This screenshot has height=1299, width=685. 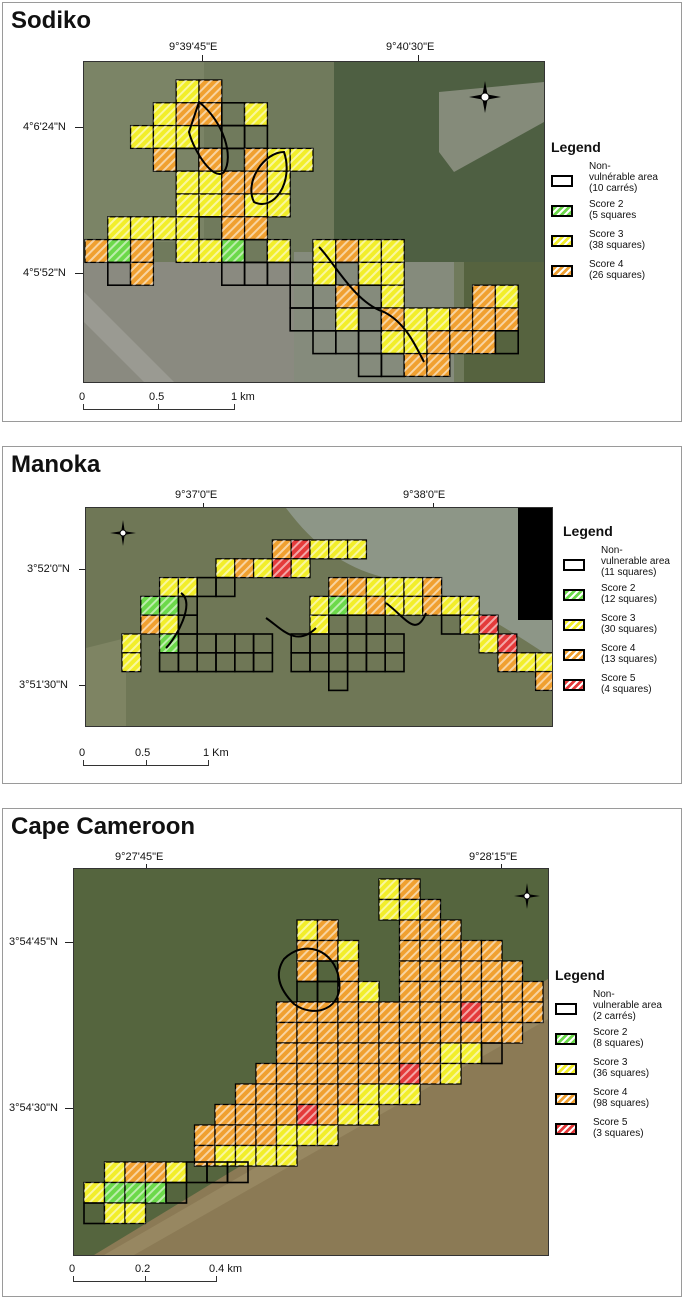 I want to click on legend-item: Score 4 (26 squares), so click(x=615, y=273).